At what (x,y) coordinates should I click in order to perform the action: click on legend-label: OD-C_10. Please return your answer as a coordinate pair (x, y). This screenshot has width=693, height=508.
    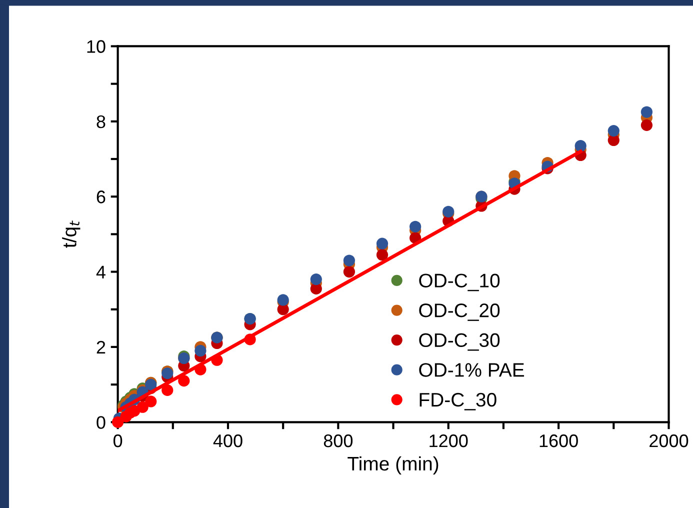
    Looking at the image, I should click on (459, 283).